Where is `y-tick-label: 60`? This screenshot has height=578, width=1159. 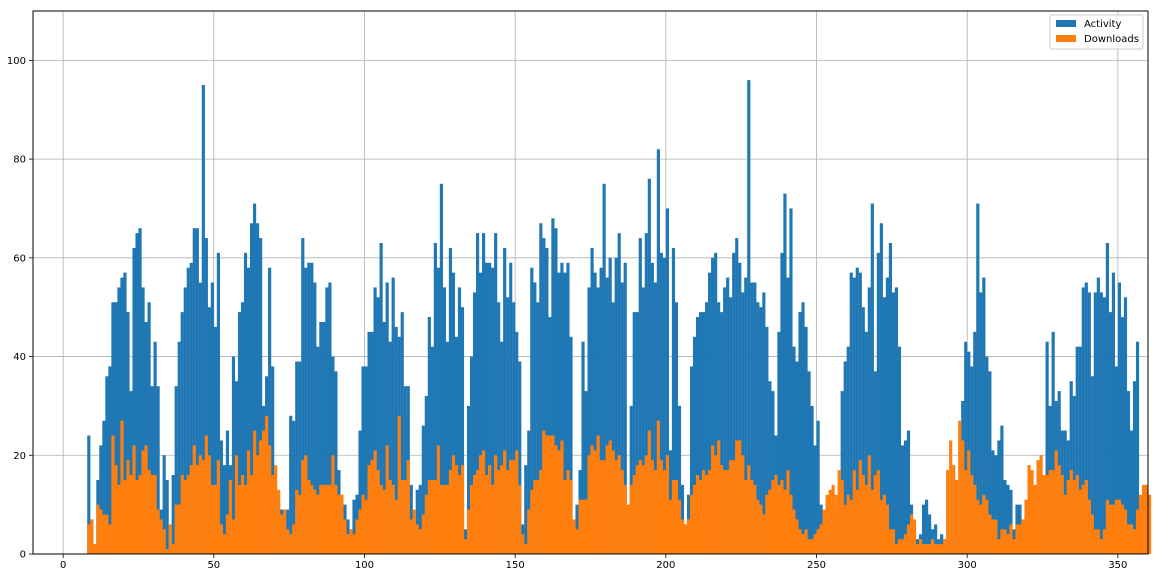 y-tick-label: 60 is located at coordinates (19, 258).